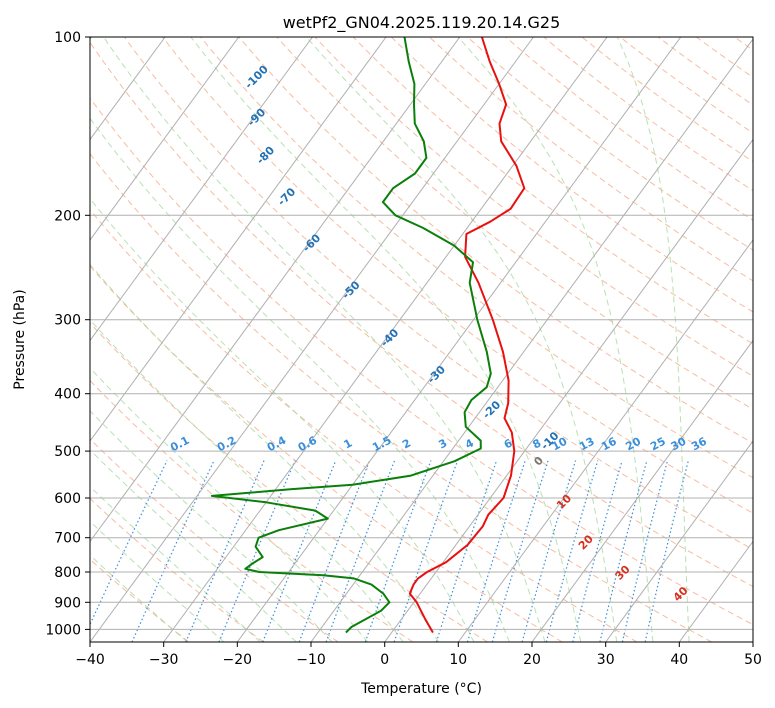 This screenshot has height=708, width=775. What do you see at coordinates (67, 573) in the screenshot?
I see `y-tick-label: 800` at bounding box center [67, 573].